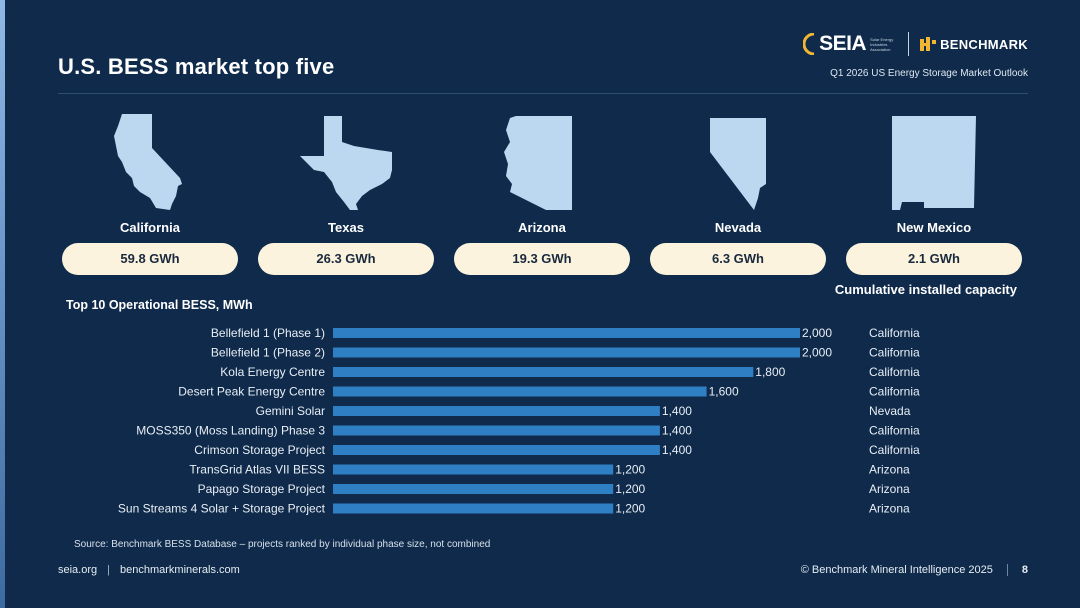  I want to click on bar-category-label: Bellefield 1 (Phase 2), so click(268, 353).